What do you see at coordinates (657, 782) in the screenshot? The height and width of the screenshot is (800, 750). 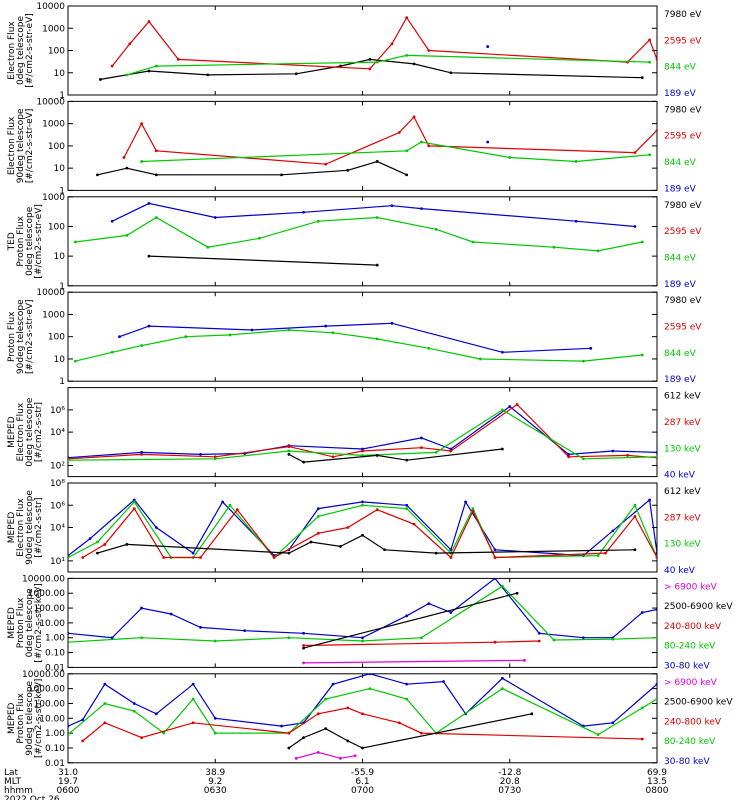 I see `x-tick-label: 13.5` at bounding box center [657, 782].